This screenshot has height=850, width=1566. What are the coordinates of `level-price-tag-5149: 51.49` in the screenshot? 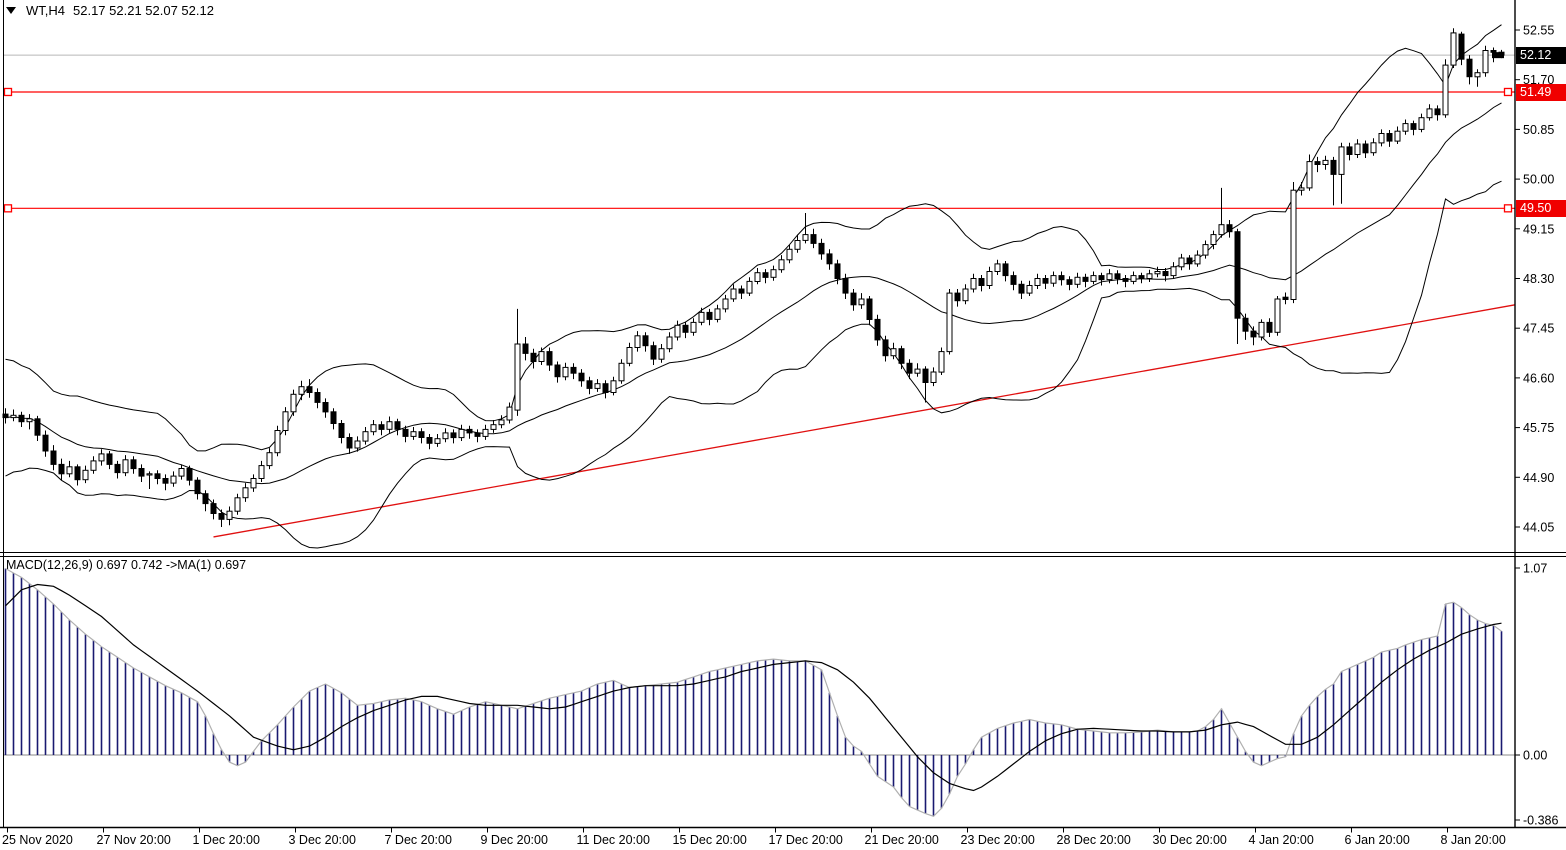 It's located at (1541, 92).